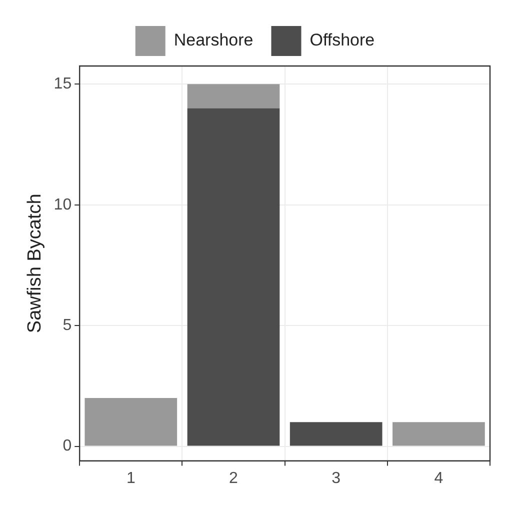 This screenshot has width=508, height=511. What do you see at coordinates (63, 84) in the screenshot?
I see `y-tick-label: 15` at bounding box center [63, 84].